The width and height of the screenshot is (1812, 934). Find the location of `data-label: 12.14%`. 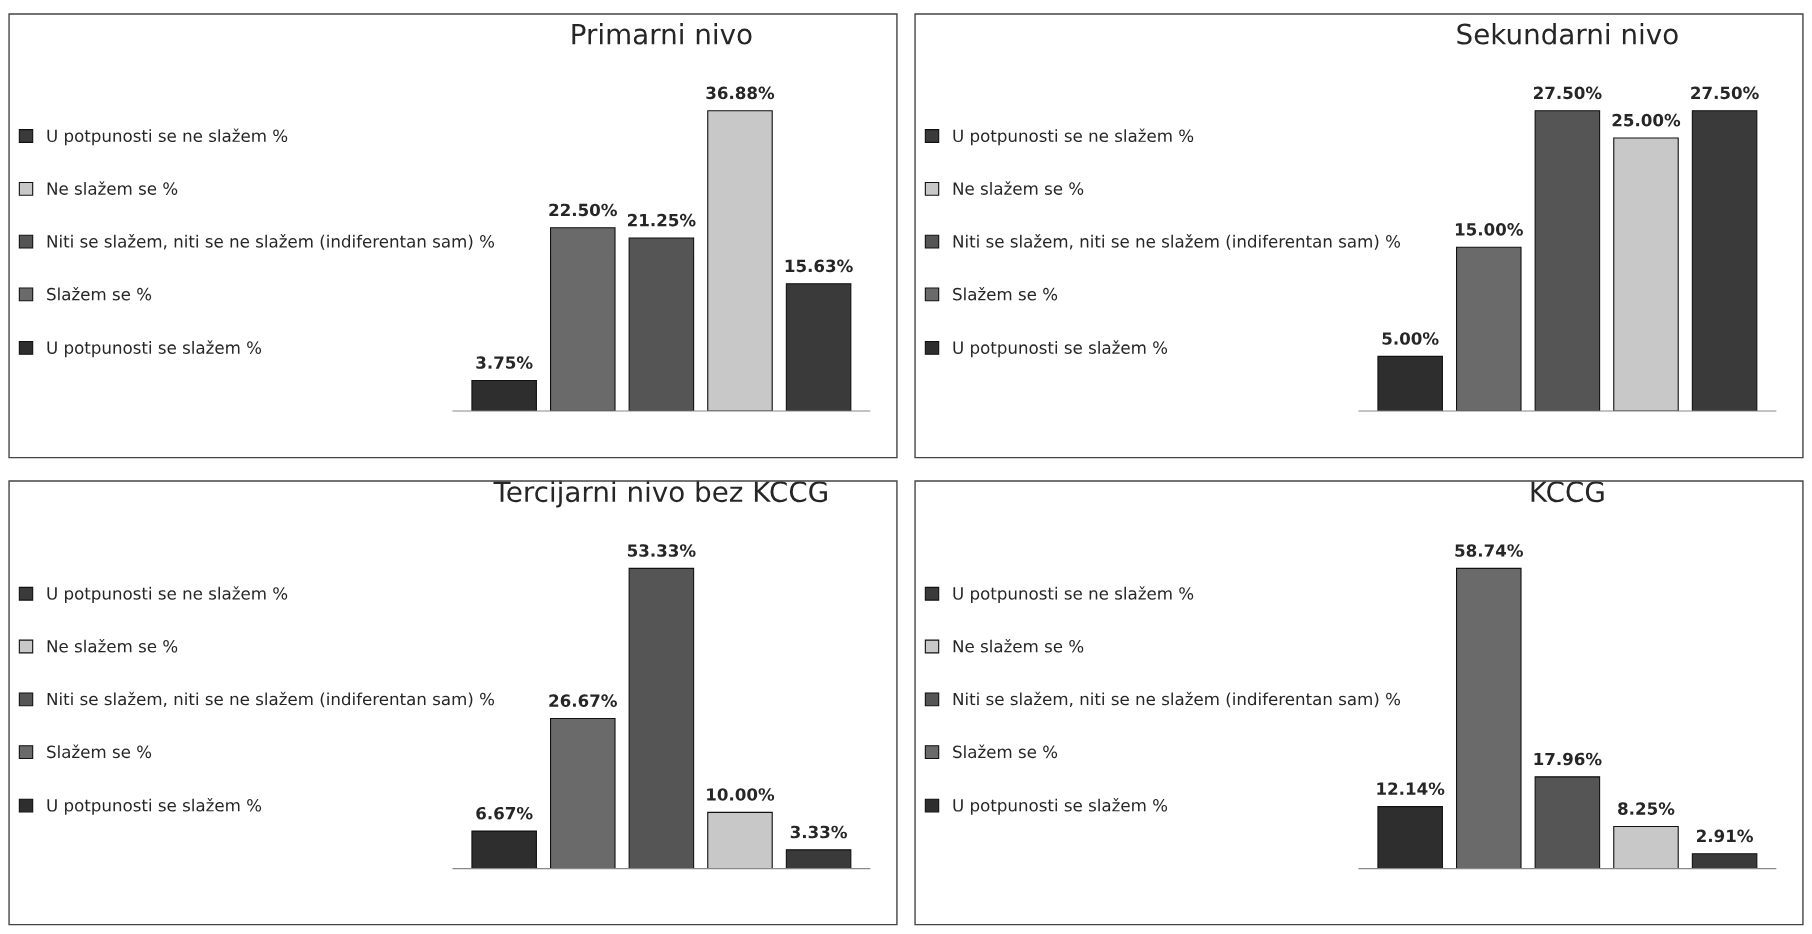

data-label: 12.14% is located at coordinates (1411, 789).